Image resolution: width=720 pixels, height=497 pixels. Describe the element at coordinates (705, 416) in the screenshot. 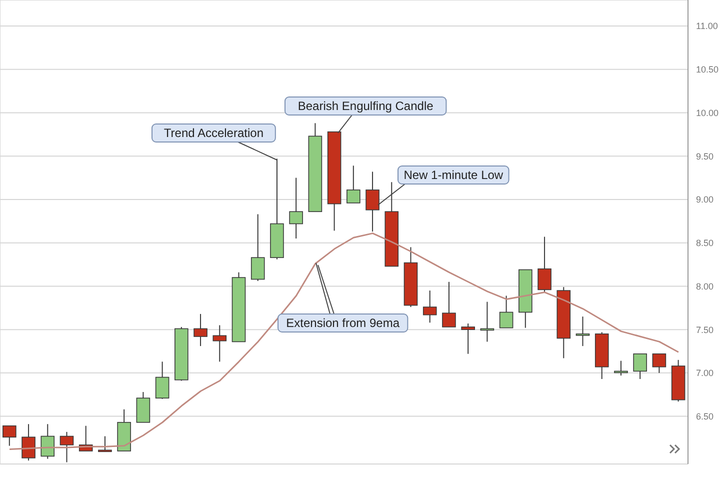

I see `y-tick-label: 6.50` at that location.